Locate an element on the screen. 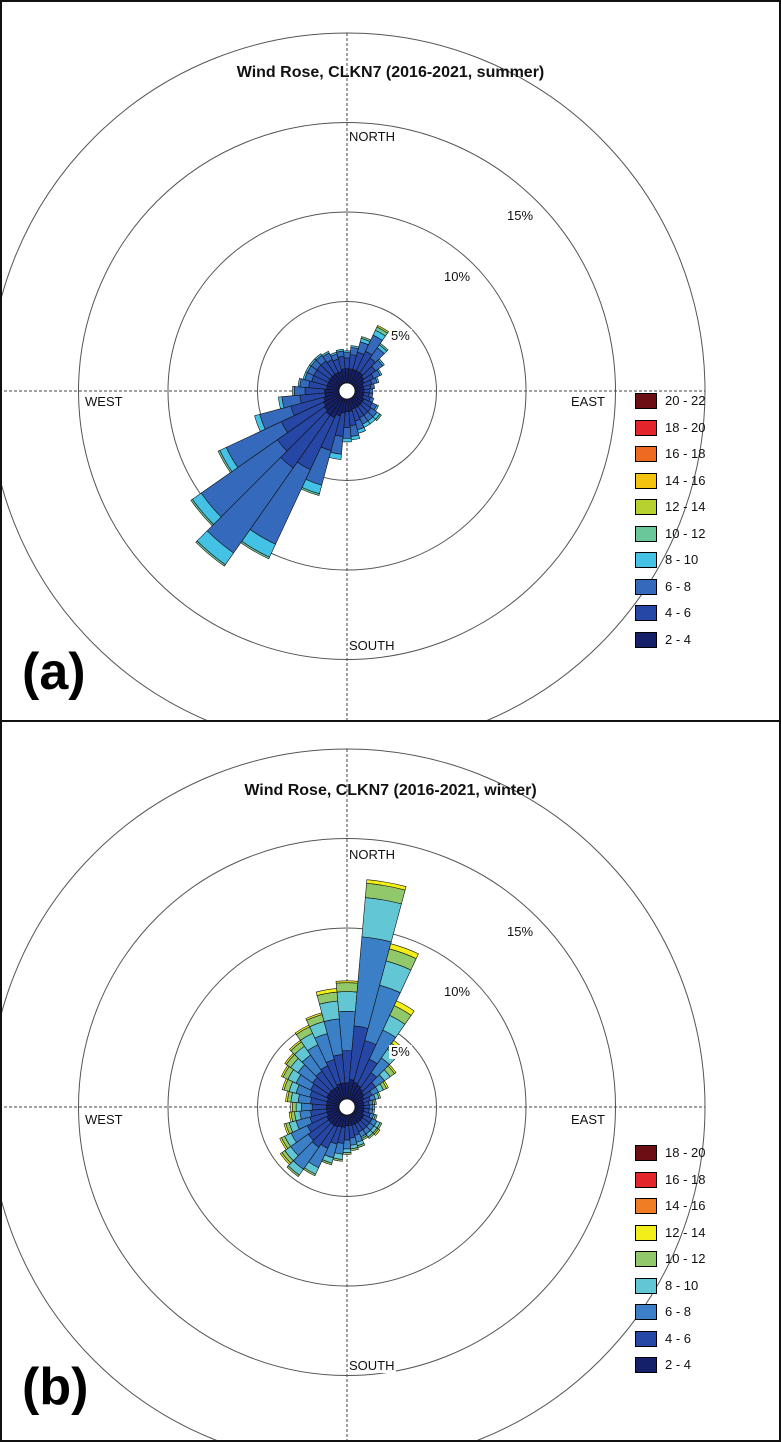 This screenshot has width=781, height=1442. legend-label: 4 - 6 is located at coordinates (678, 612).